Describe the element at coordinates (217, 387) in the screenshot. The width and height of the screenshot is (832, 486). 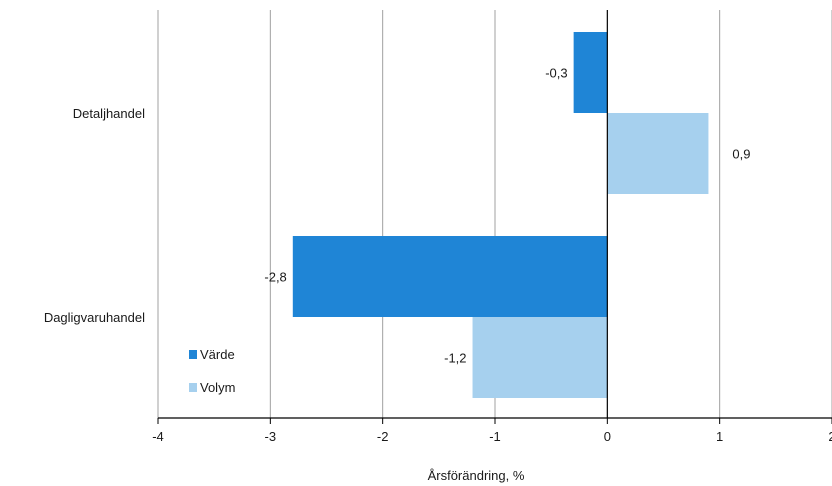
I see `legend-label: Volym` at that location.